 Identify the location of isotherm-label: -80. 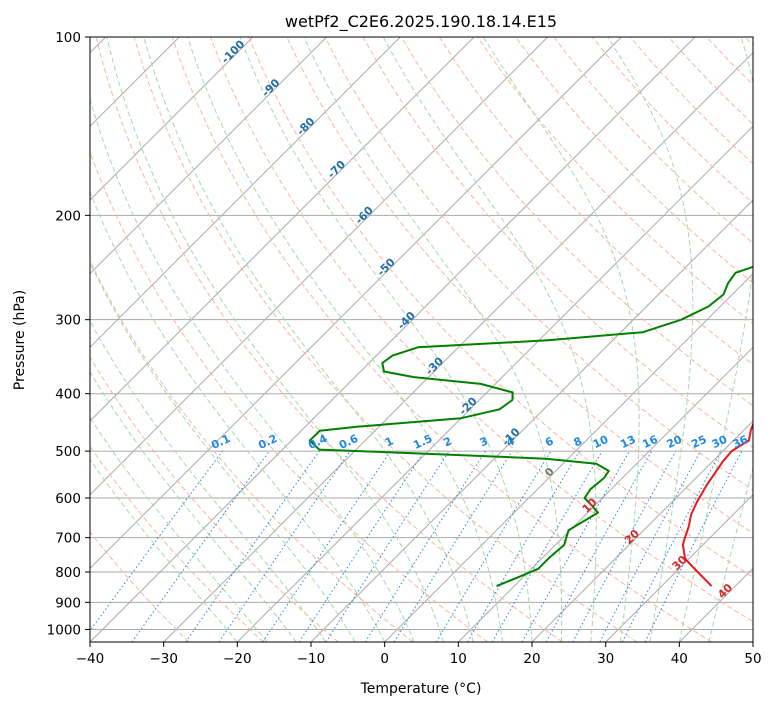
(305, 126).